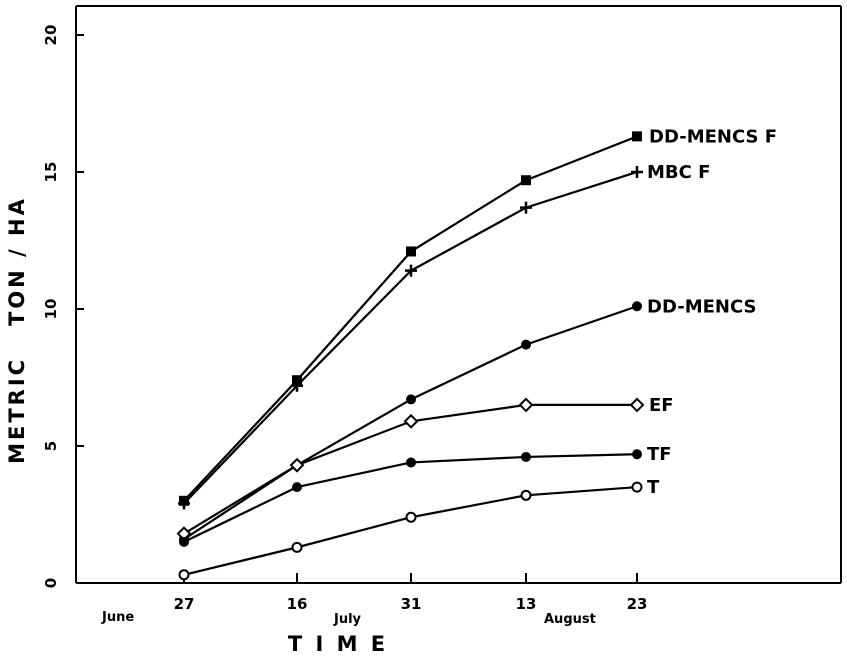 This screenshot has width=847, height=656. Describe the element at coordinates (637, 604) in the screenshot. I see `x-tick-label: 23` at that location.